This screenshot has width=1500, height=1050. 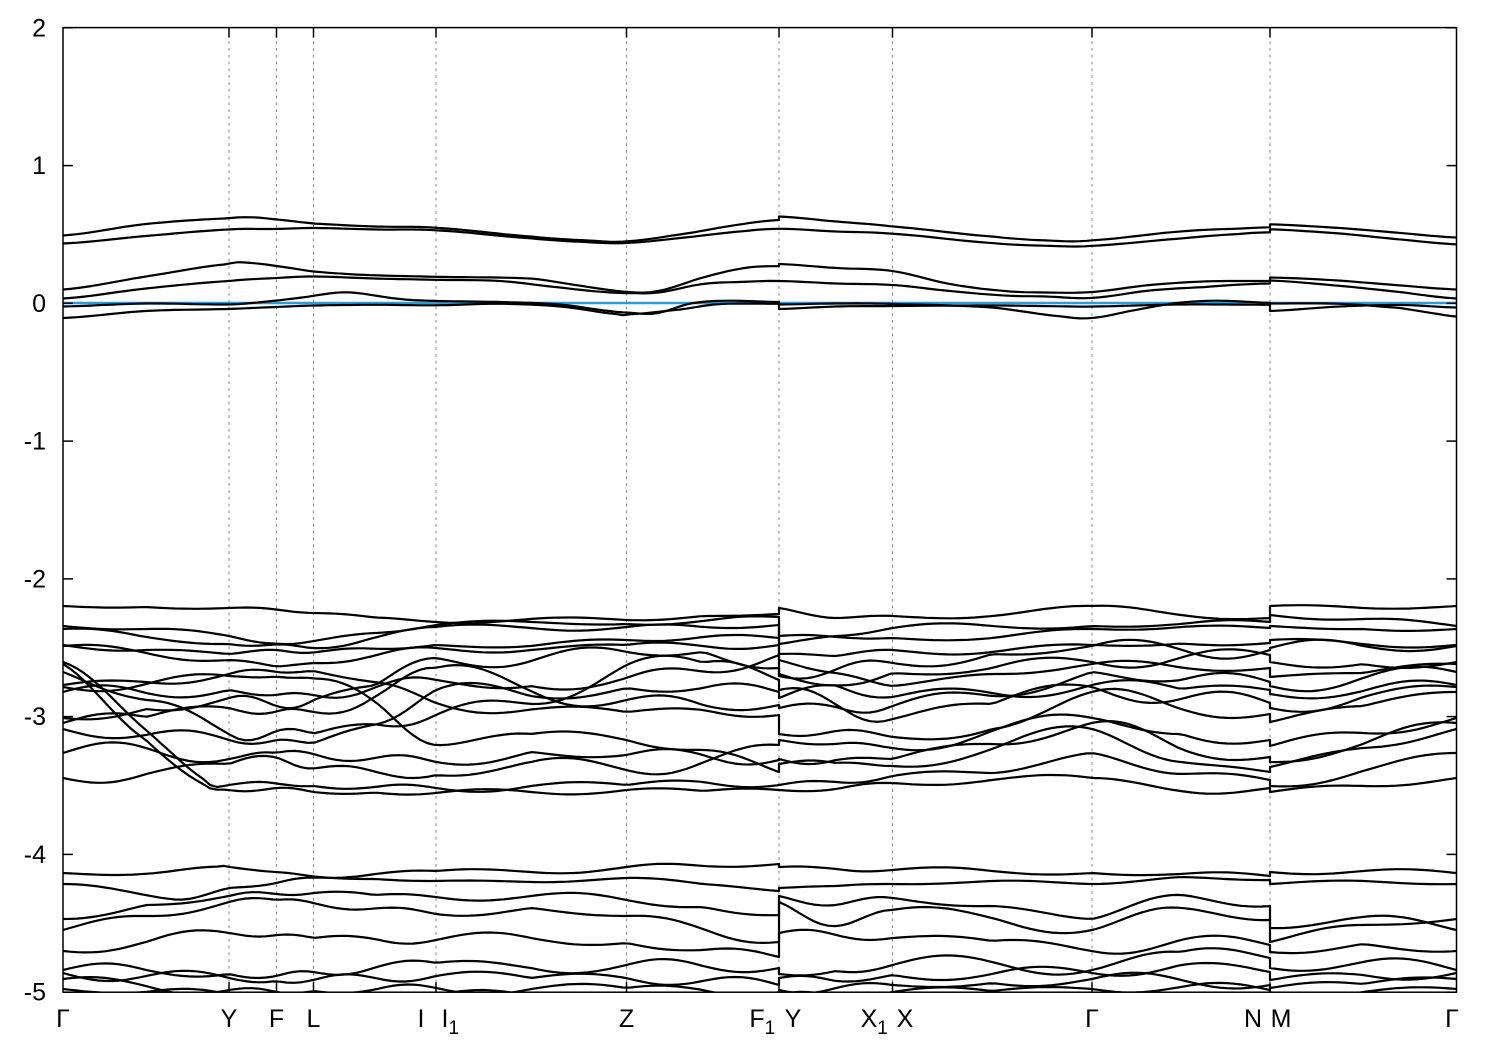 I want to click on svg-text: L, so click(x=314, y=1019).